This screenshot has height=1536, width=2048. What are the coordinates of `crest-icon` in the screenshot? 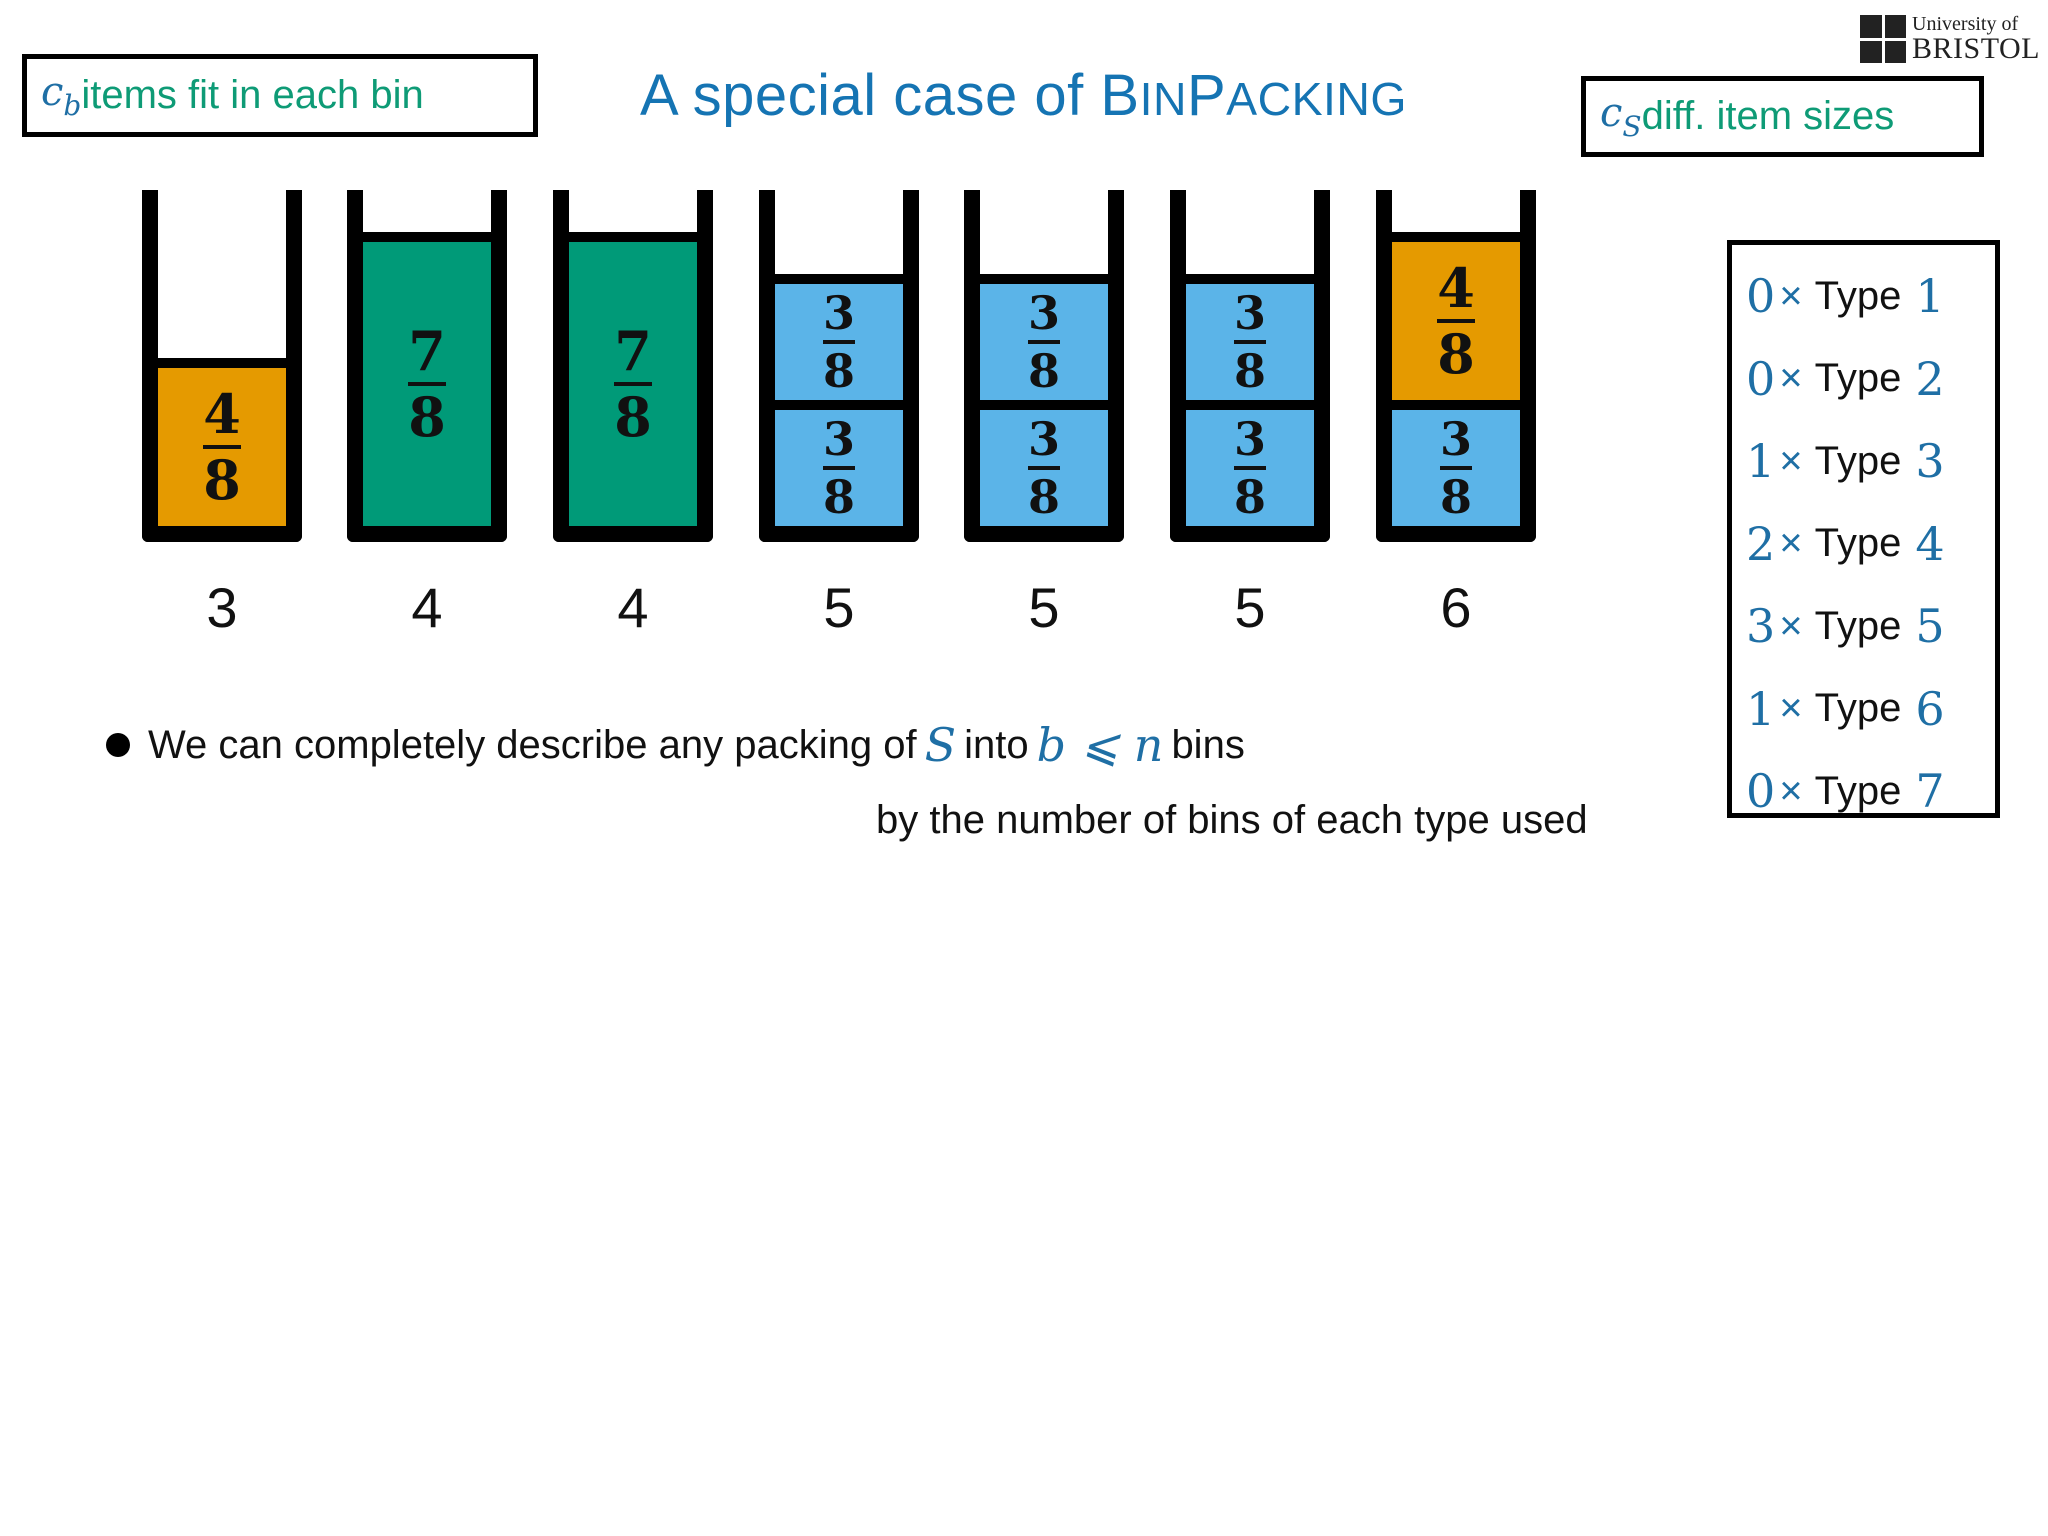 It's located at (1883, 39).